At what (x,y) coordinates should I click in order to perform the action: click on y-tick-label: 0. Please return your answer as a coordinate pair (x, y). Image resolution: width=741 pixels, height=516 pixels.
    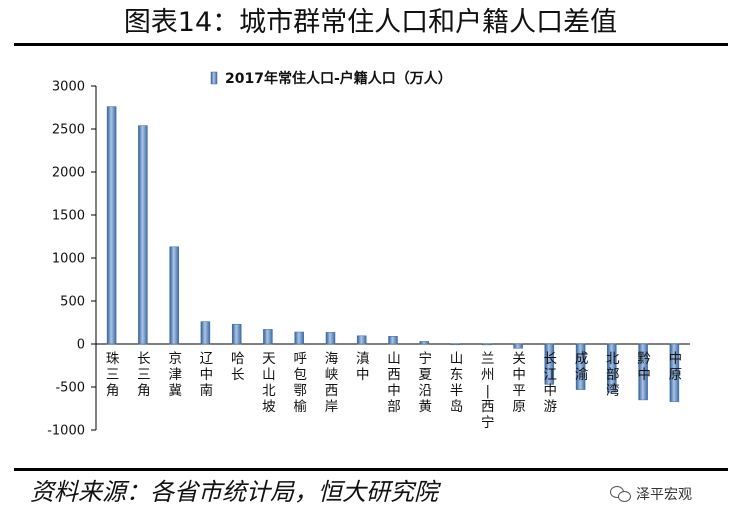
    Looking at the image, I should click on (81, 345).